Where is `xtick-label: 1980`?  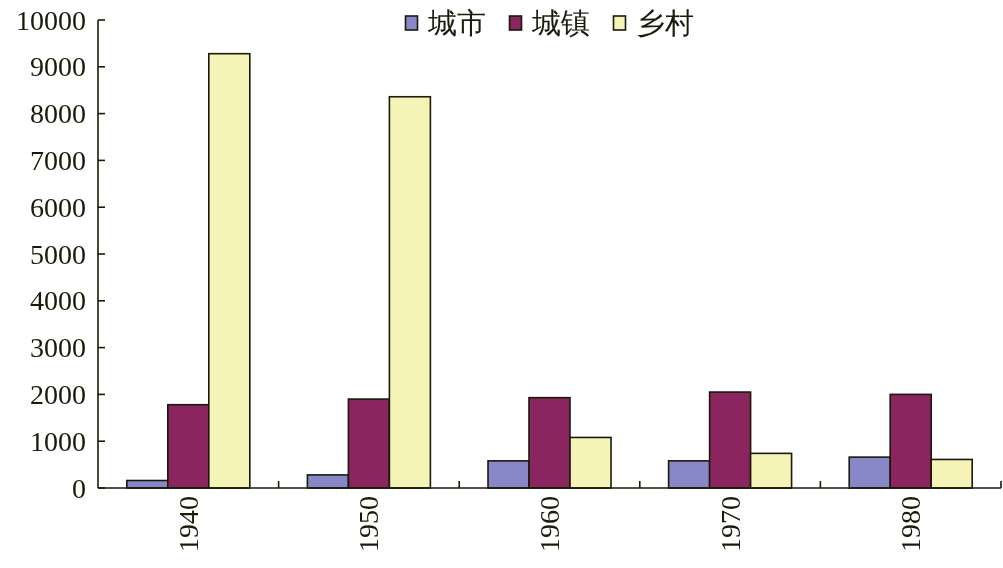
xtick-label: 1980 is located at coordinates (911, 524).